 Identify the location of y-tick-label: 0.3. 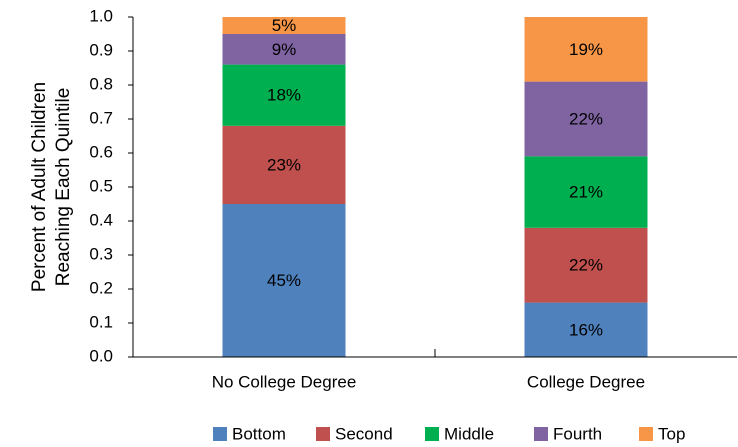
(101, 253).